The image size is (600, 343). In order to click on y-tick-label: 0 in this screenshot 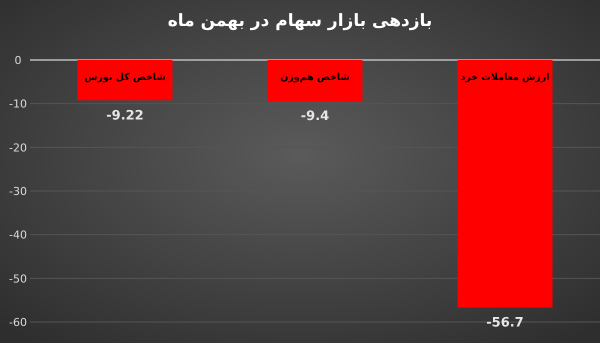, I will do `click(18, 60)`.